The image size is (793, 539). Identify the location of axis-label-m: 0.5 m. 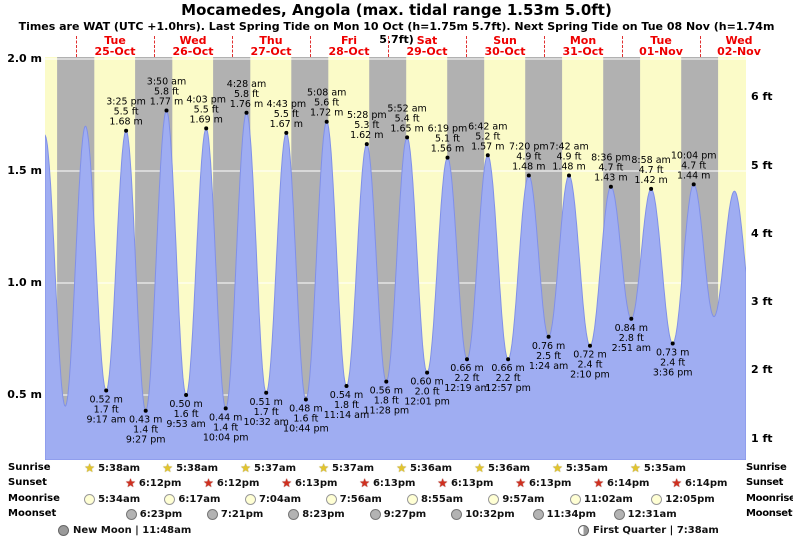
(24, 394).